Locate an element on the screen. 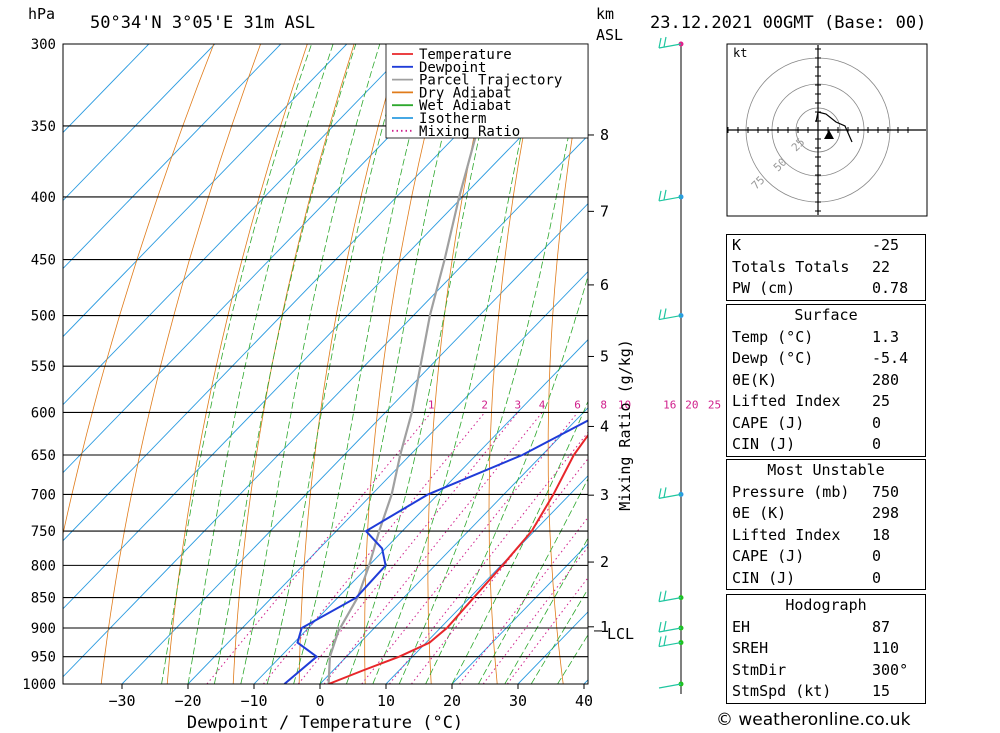 This screenshot has width=1000, height=733. pressure-tick-label: 650 is located at coordinates (43, 456).